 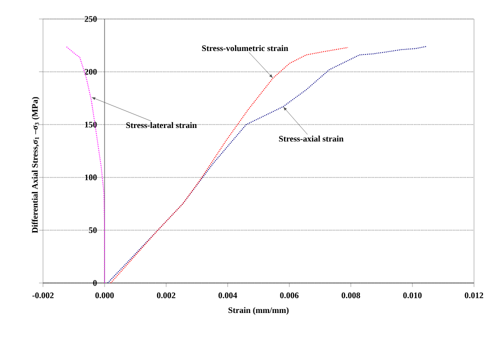 I want to click on y-tick-label: 250, so click(x=90, y=19).